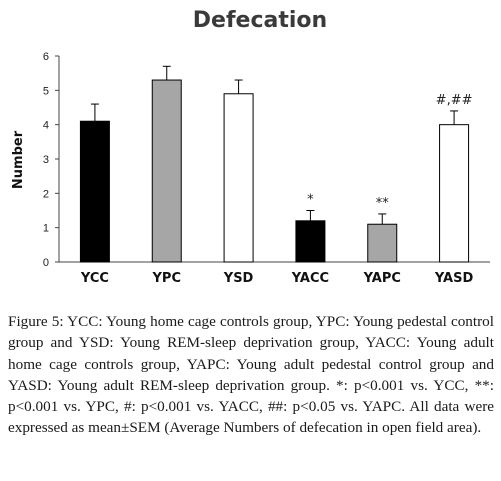 This screenshot has width=501, height=481. Describe the element at coordinates (46, 57) in the screenshot. I see `y-tick-label: 6` at that location.